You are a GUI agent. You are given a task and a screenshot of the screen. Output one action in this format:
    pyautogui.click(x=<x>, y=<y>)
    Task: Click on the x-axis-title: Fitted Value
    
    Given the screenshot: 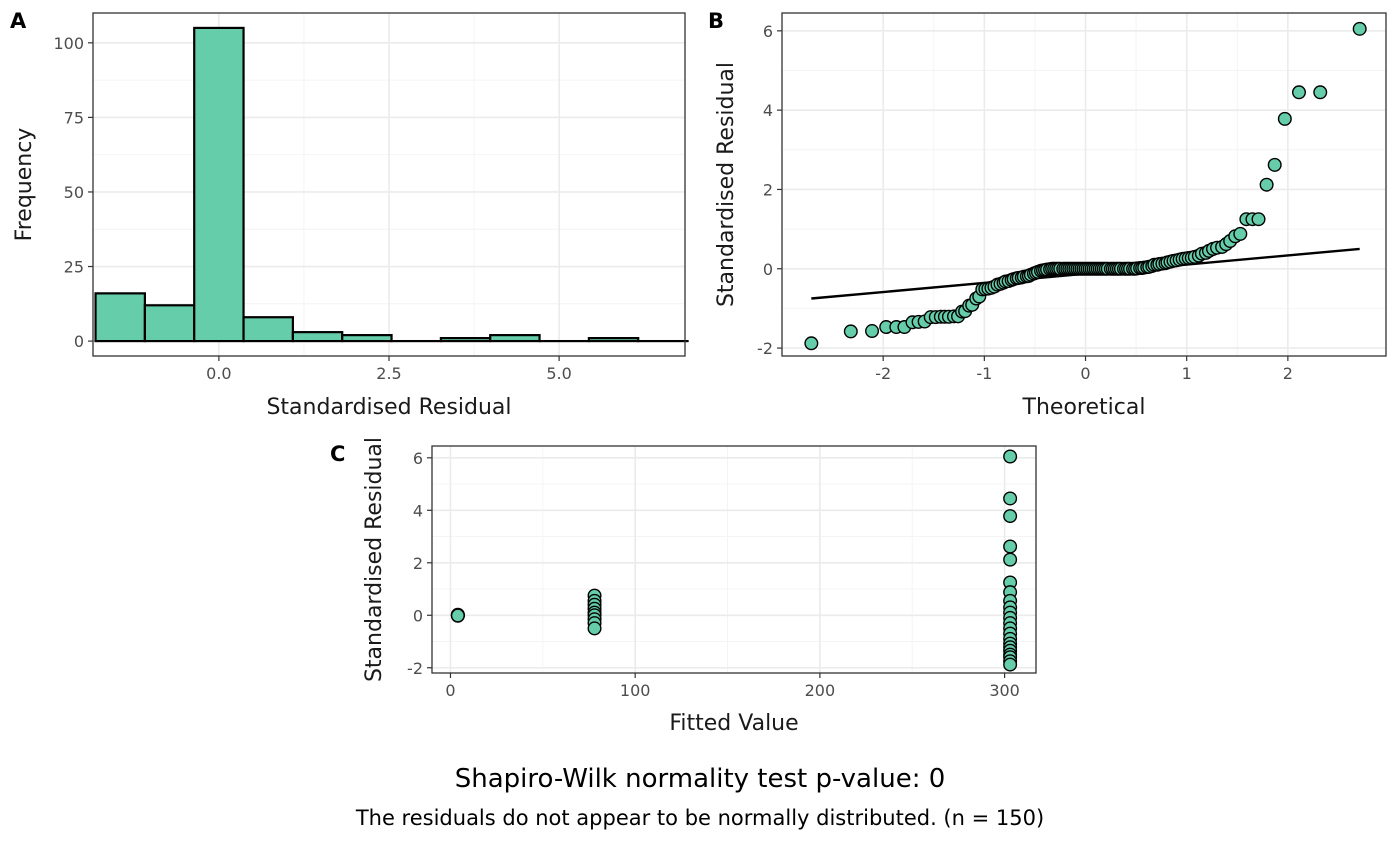 What is the action you would take?
    pyautogui.click(x=733, y=723)
    